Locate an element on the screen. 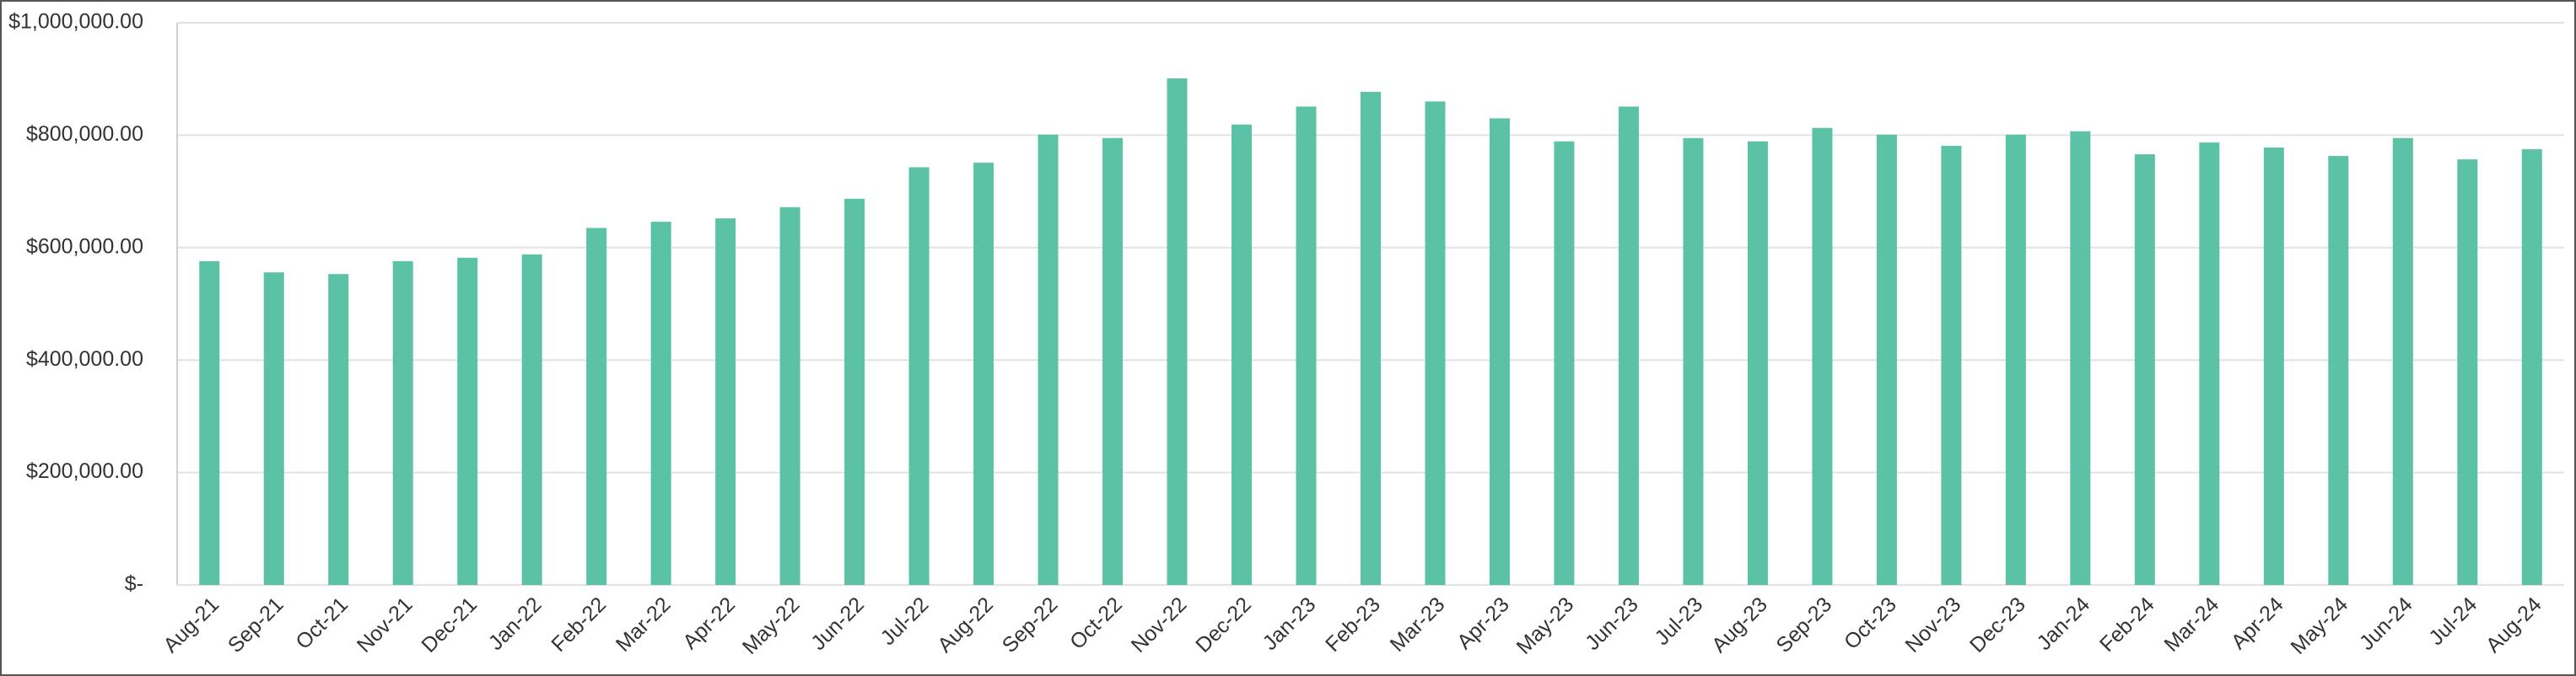 This screenshot has height=676, width=2576. x-tick-label: Feb-23 is located at coordinates (1353, 625).